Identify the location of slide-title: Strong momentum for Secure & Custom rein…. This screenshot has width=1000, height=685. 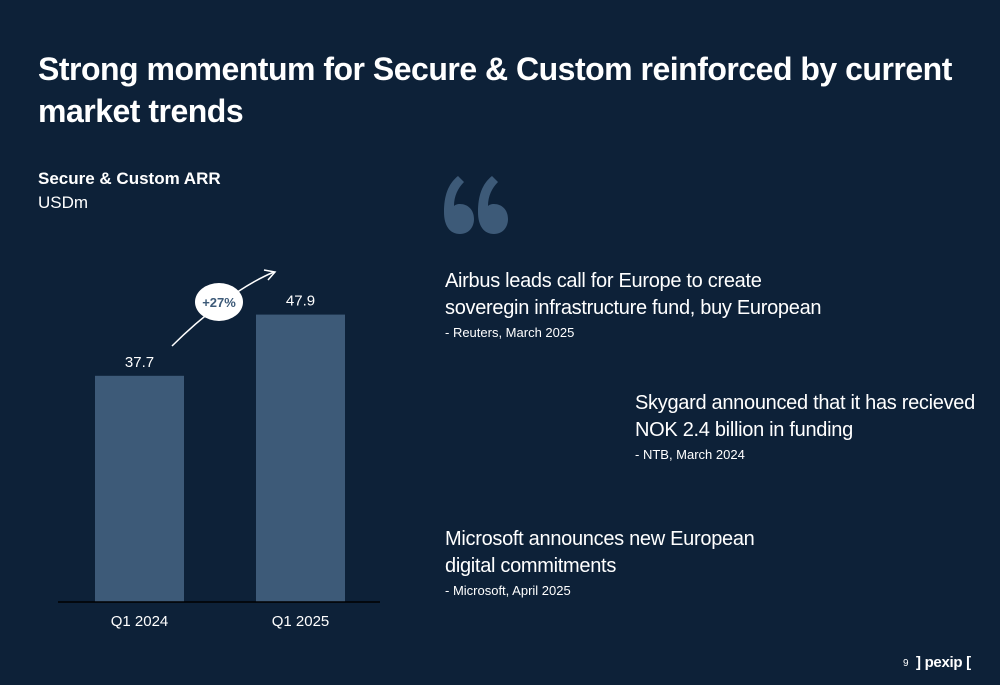
(495, 90).